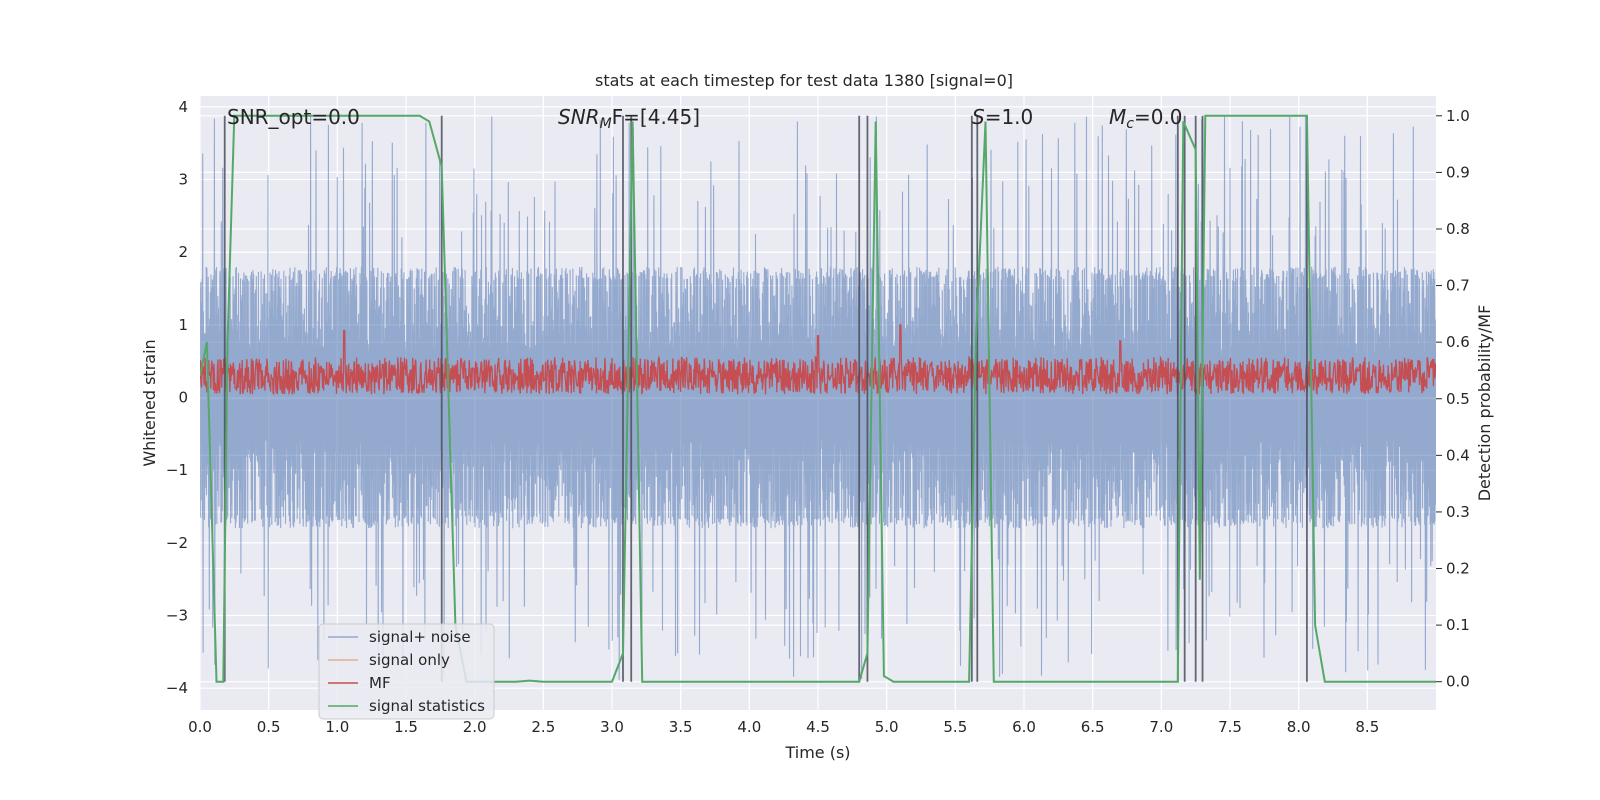 Image resolution: width=1600 pixels, height=800 pixels. I want to click on right-y-tick-label: 0.1, so click(1458, 625).